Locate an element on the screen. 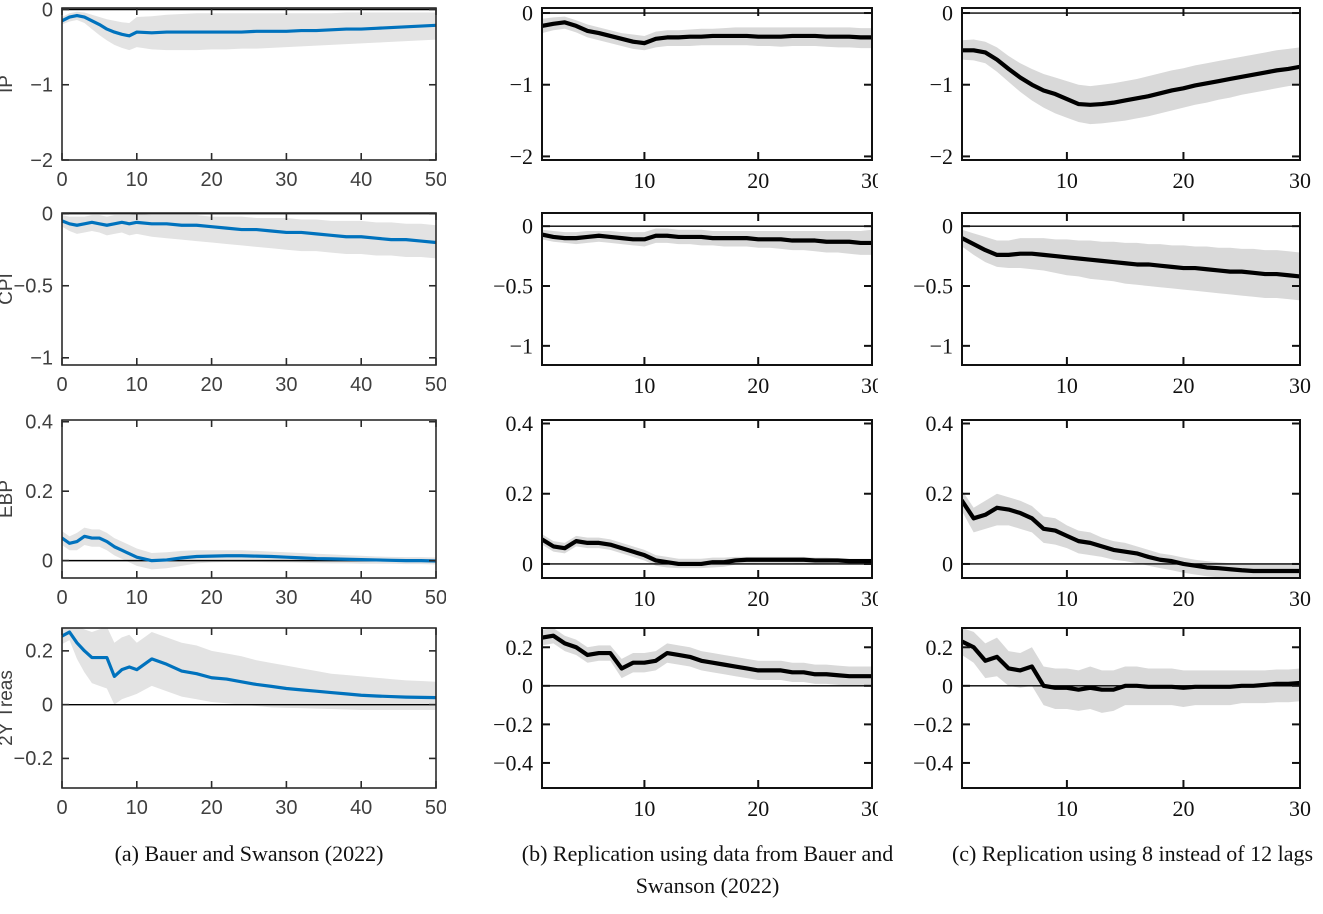 The image size is (1323, 914). row-label-a-ip: IP is located at coordinates (8, 84).